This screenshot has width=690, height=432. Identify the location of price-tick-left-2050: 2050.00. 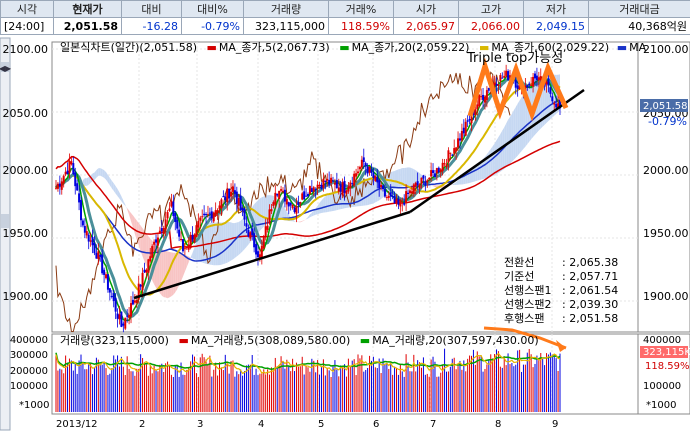
(26, 113).